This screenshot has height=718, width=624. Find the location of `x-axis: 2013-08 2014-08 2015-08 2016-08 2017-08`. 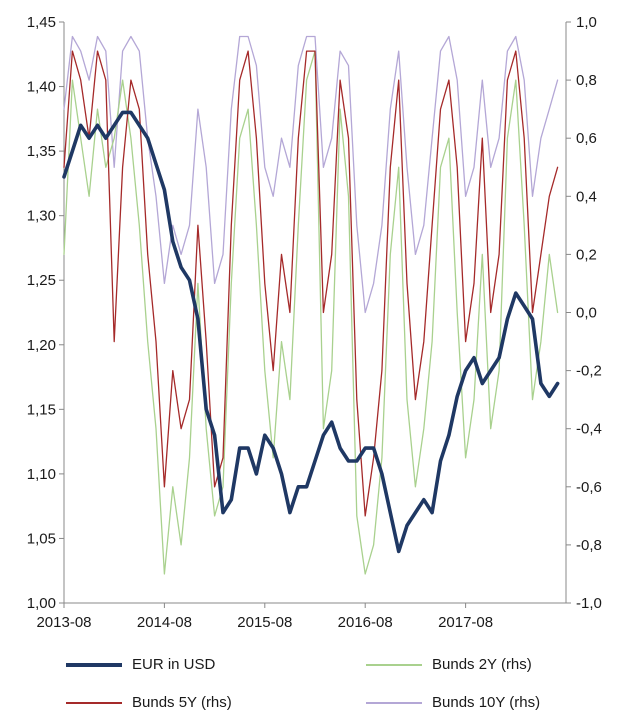

x-axis: 2013-08 2014-08 2015-08 2016-08 2017-08 is located at coordinates (301, 616).